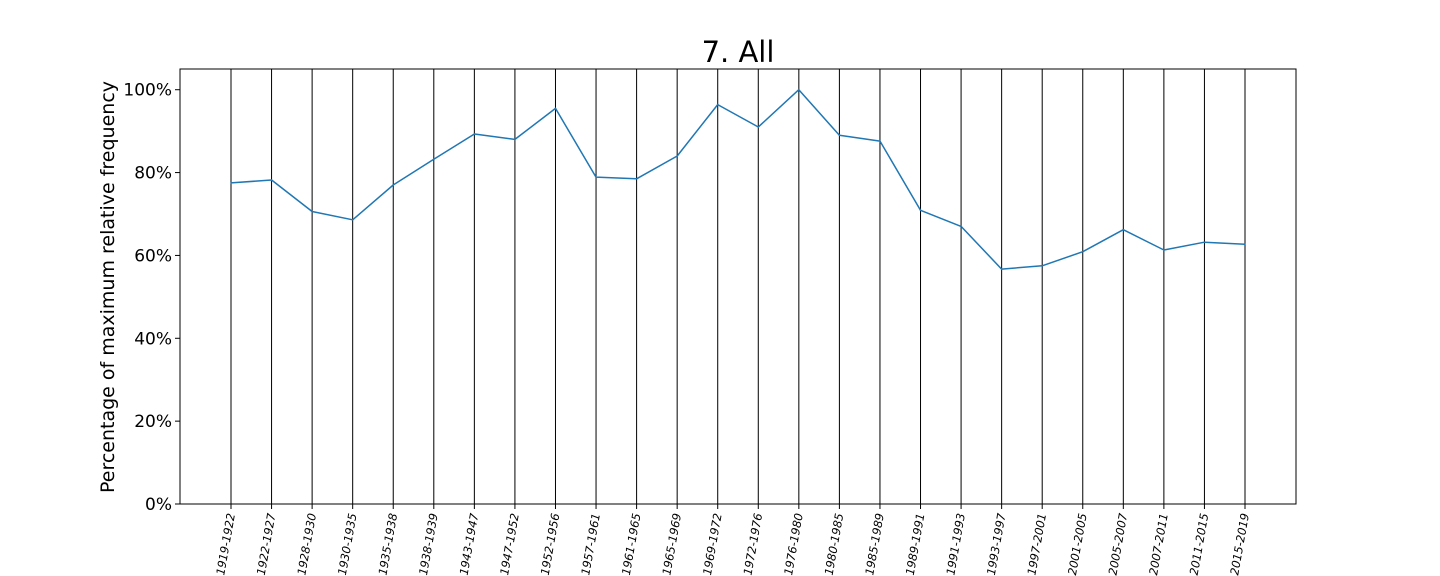  What do you see at coordinates (920, 210) in the screenshot?
I see `data-point-1989-1991` at bounding box center [920, 210].